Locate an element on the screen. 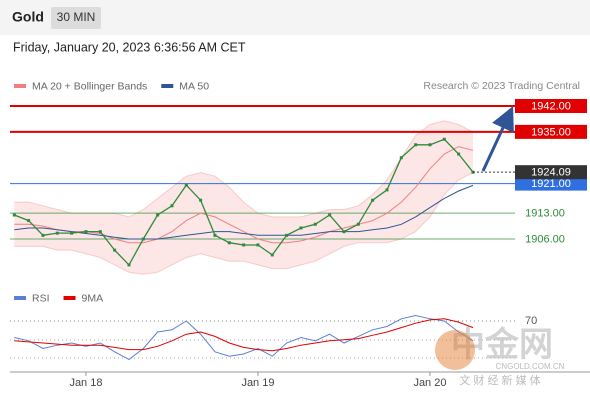  watermark-logo is located at coordinates (455, 350).